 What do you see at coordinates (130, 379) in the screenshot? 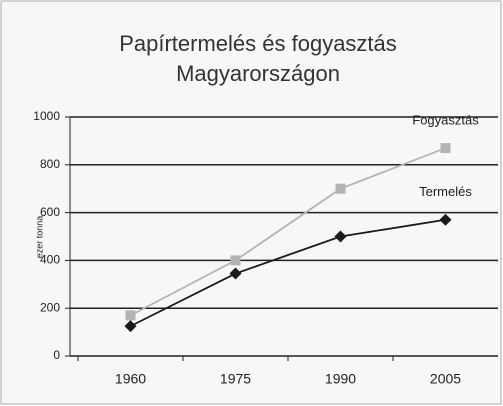
I see `x-tick-label: 1960` at bounding box center [130, 379].